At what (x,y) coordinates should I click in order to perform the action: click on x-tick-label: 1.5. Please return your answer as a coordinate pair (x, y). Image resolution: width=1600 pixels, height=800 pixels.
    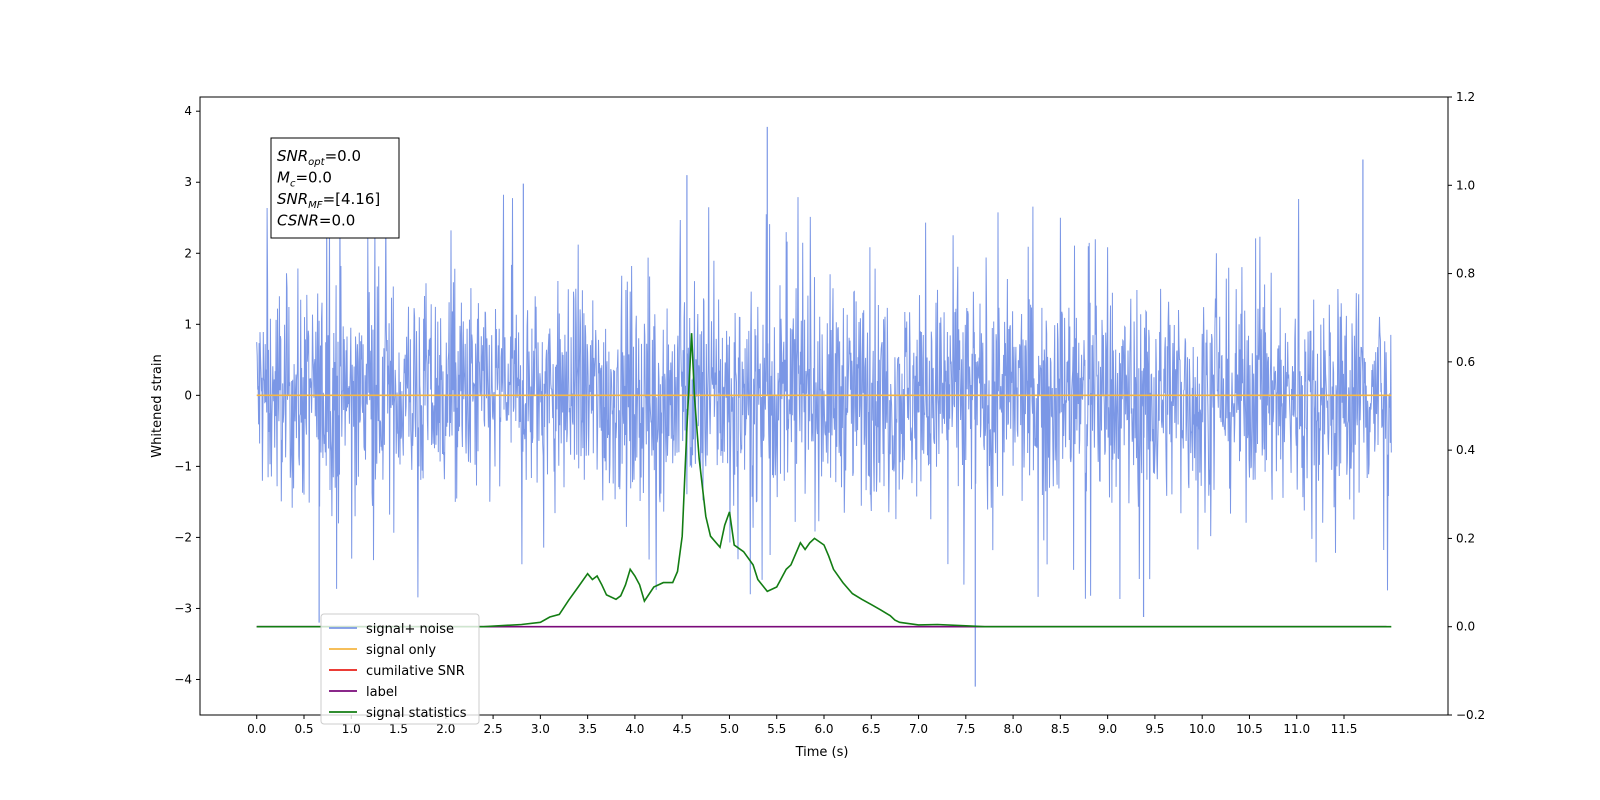
    Looking at the image, I should click on (398, 729).